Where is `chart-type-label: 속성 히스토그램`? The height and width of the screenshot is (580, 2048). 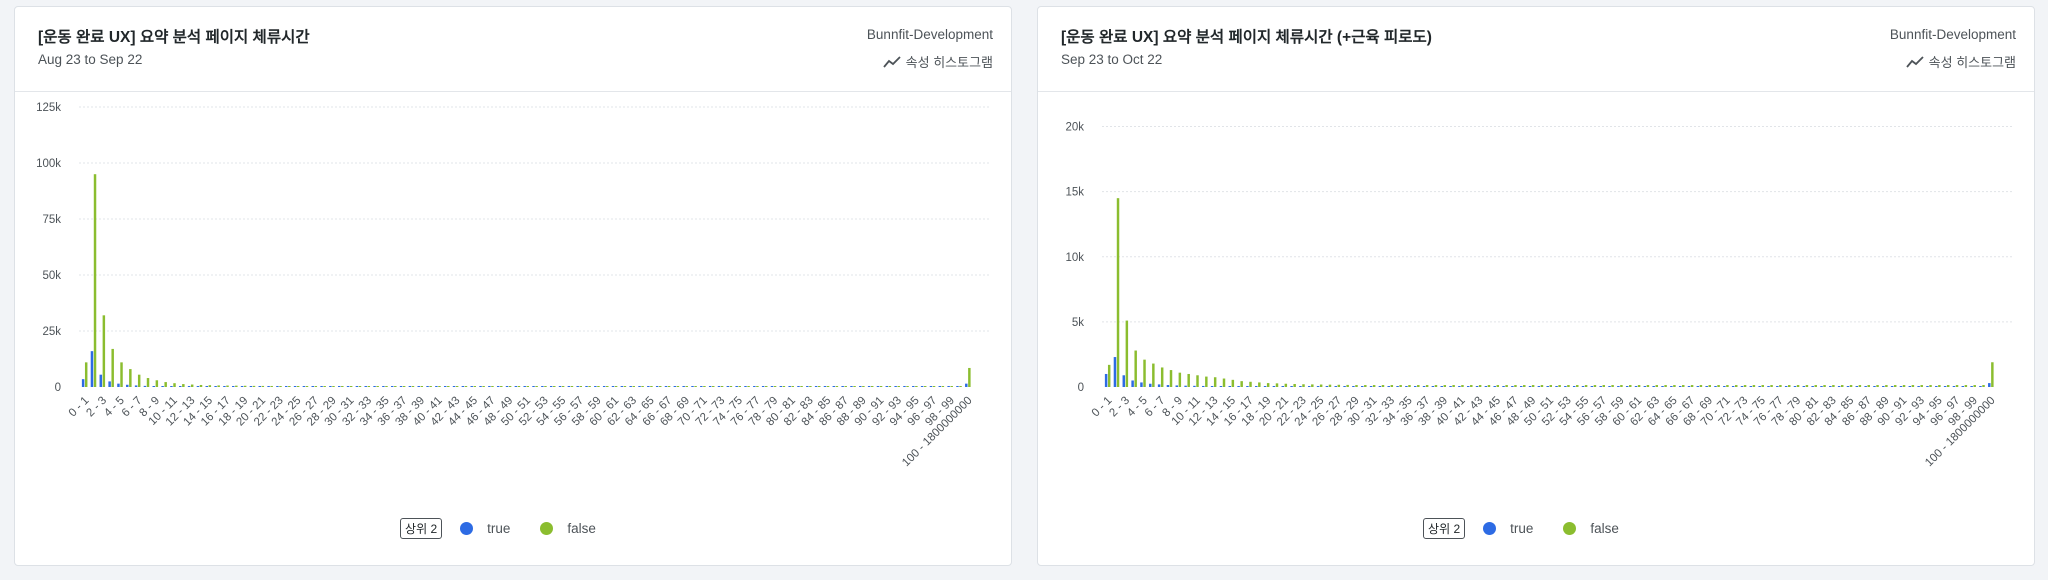 chart-type-label: 속성 히스토그램 is located at coordinates (1960, 61).